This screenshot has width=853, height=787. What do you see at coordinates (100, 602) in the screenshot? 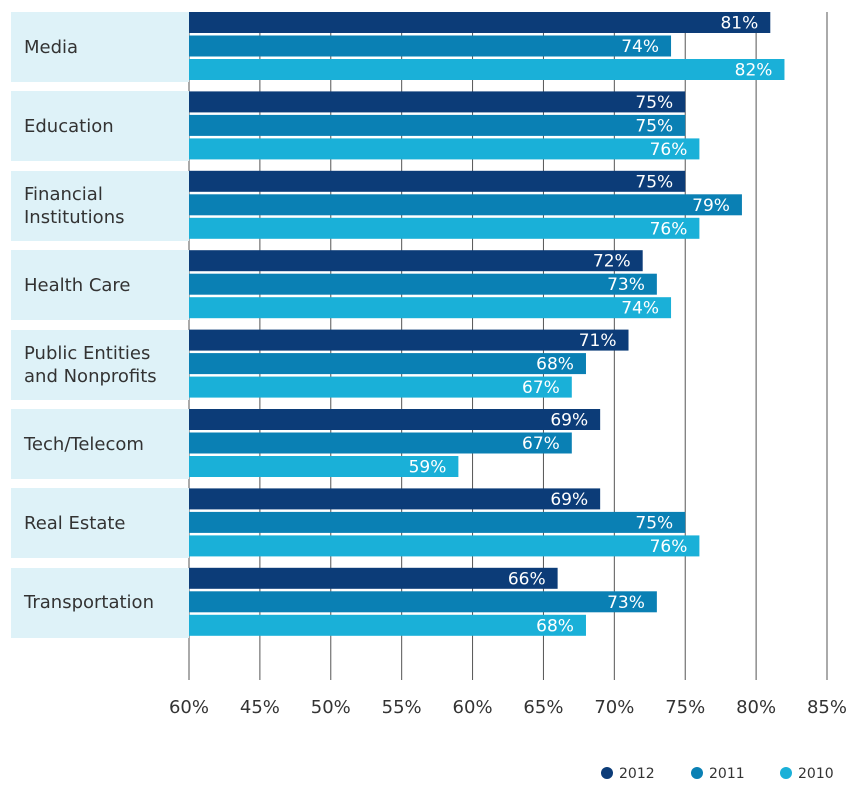
I see `category-label: Transportation` at bounding box center [100, 602].